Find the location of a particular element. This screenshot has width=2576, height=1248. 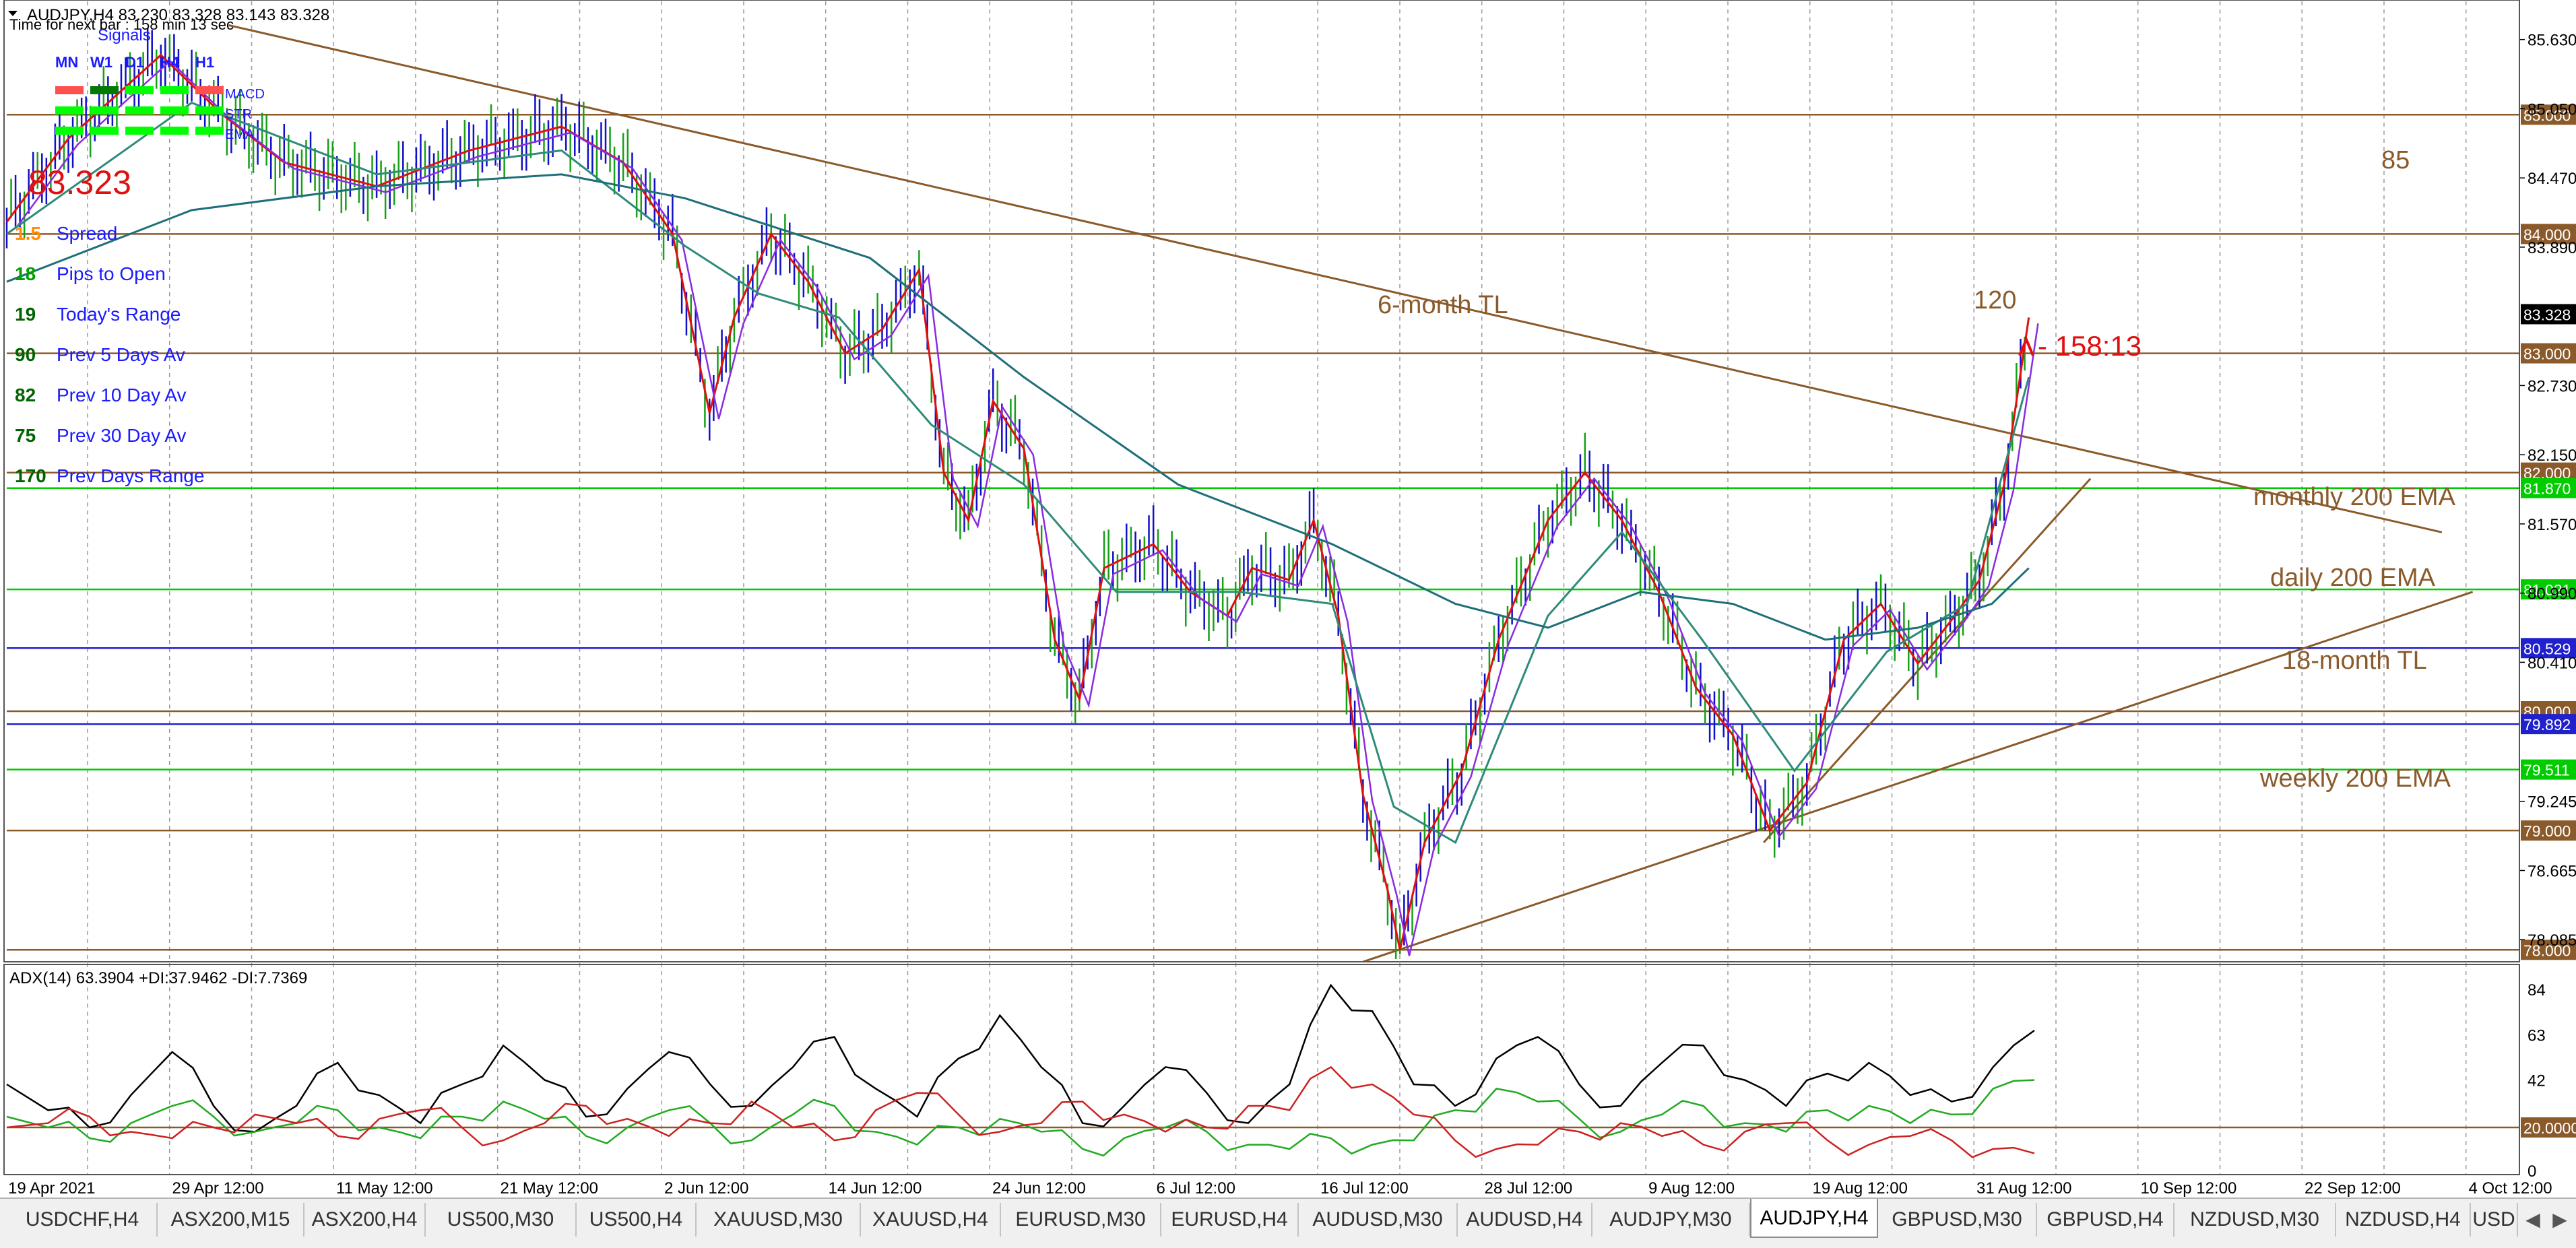

eighteen-month-tl-label: 18-month TL is located at coordinates (2355, 661).